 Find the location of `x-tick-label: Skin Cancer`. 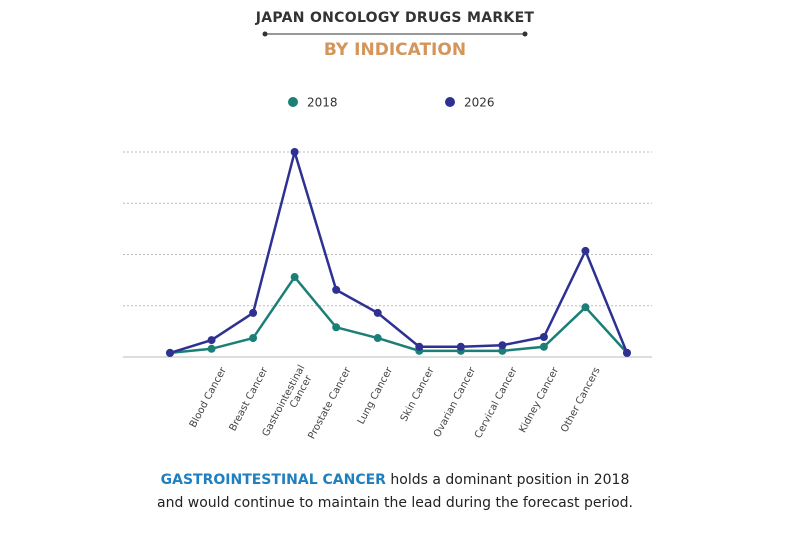

x-tick-label: Skin Cancer is located at coordinates (418, 394).